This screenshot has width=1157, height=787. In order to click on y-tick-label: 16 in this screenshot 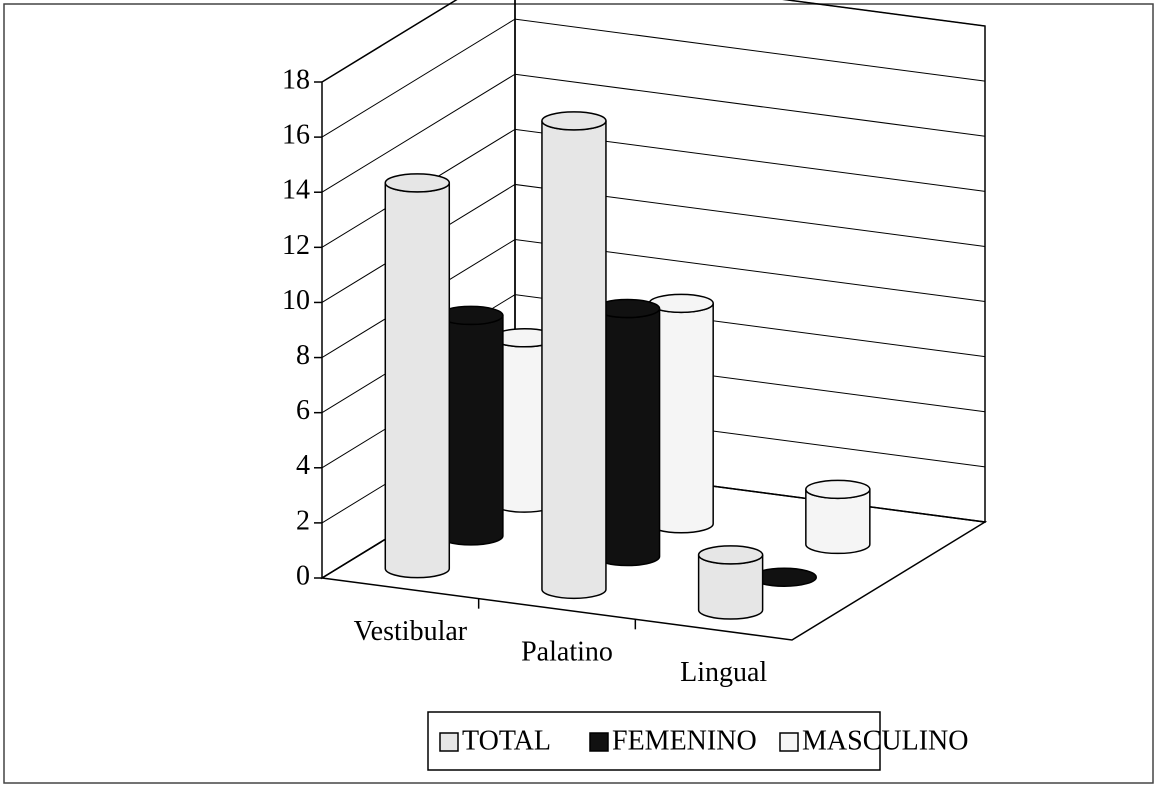, I will do `click(296, 135)`.